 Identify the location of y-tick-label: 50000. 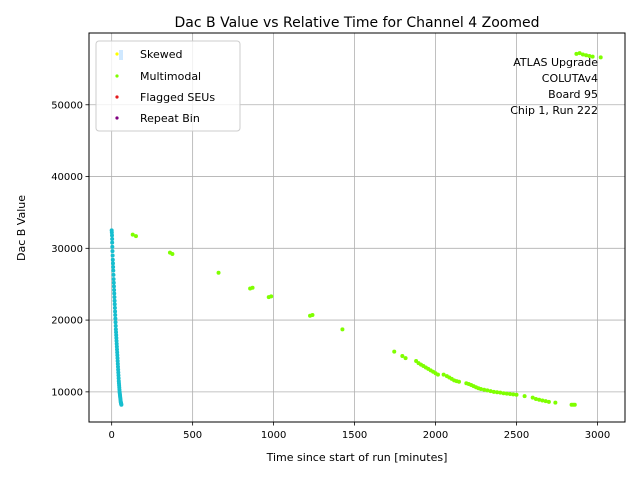
(67, 105).